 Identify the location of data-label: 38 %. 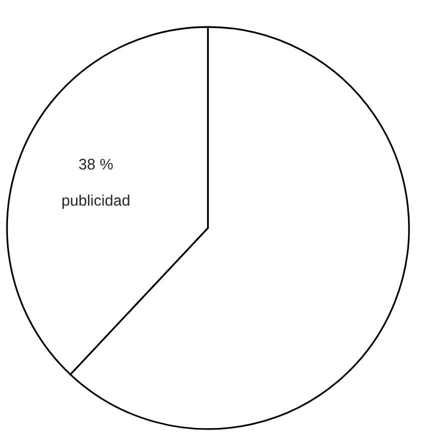
(96, 164).